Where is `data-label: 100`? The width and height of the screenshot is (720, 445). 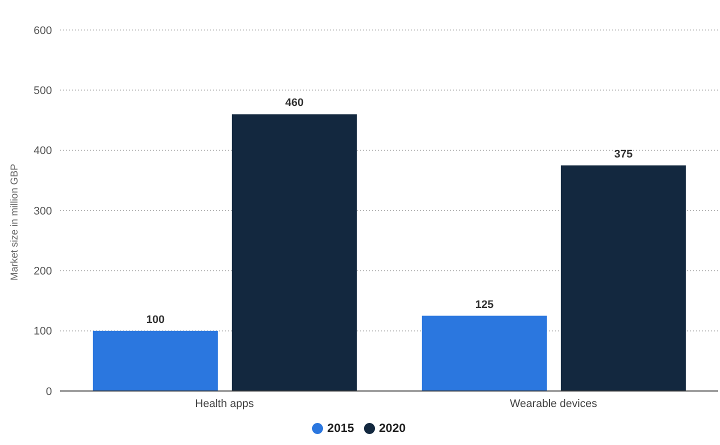 data-label: 100 is located at coordinates (155, 320).